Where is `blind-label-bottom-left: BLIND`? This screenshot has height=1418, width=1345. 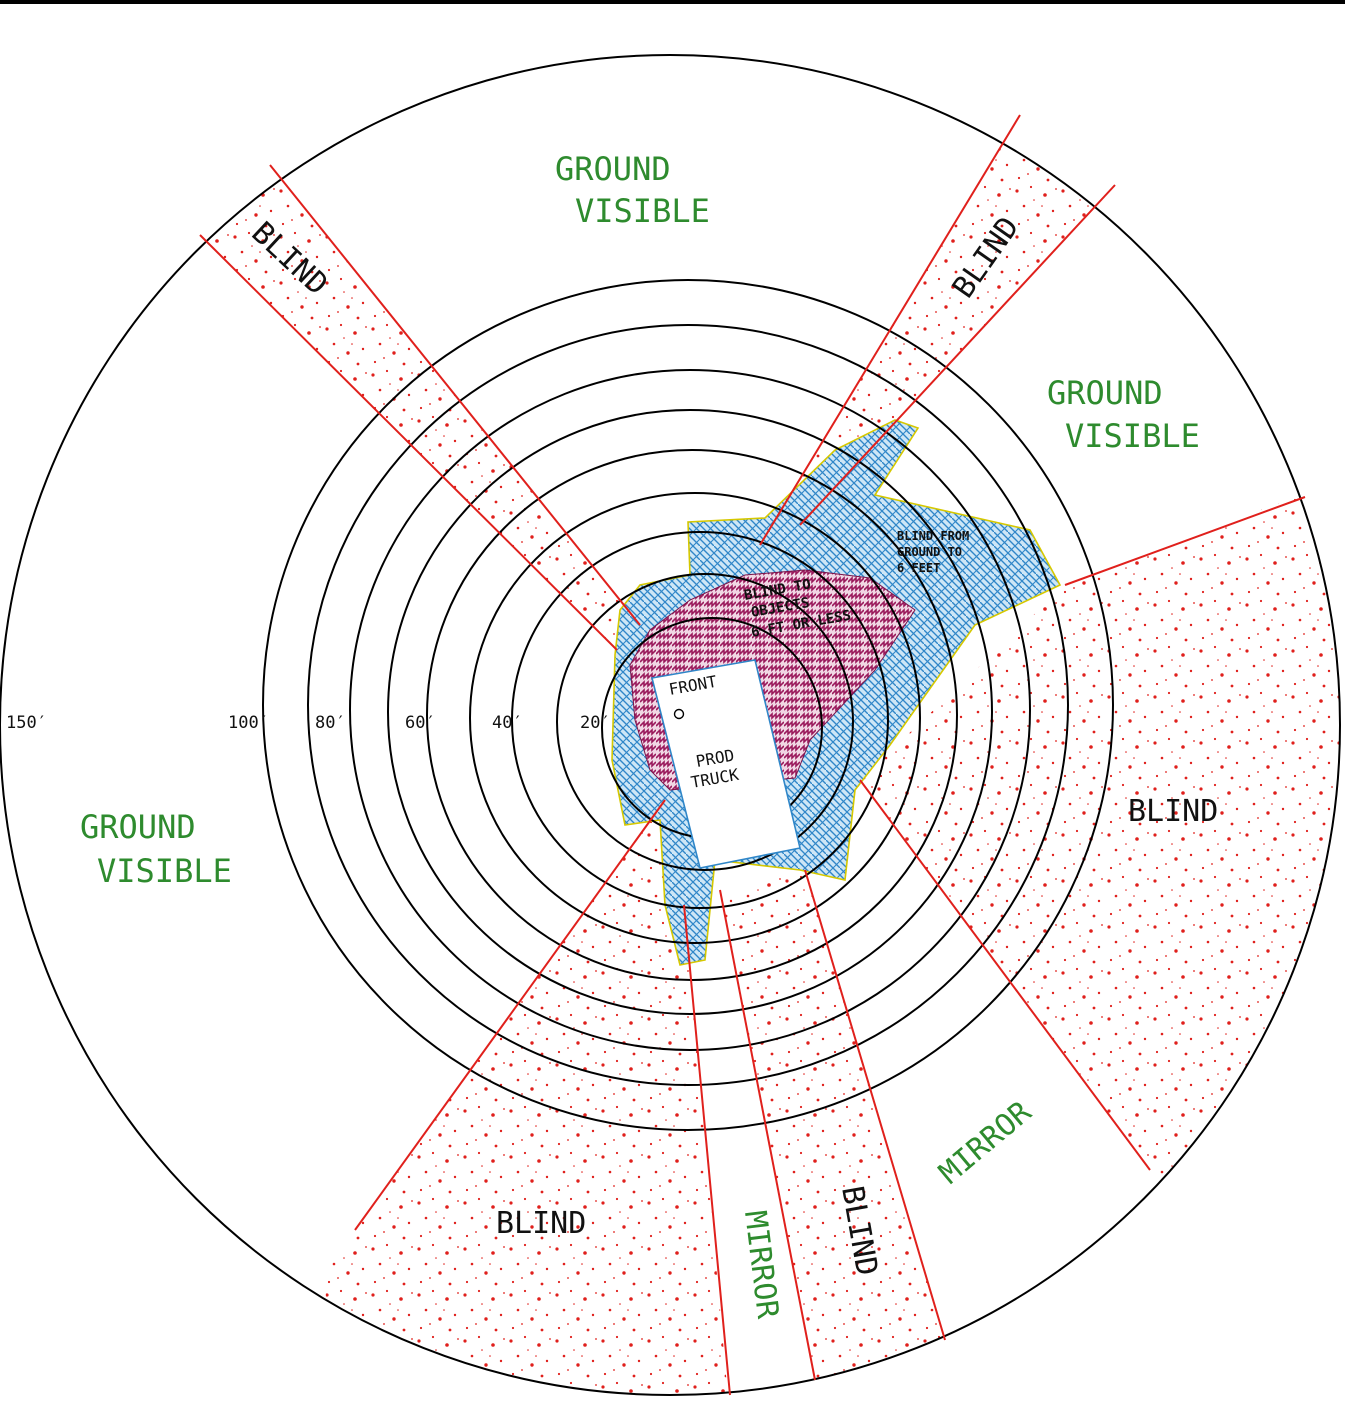 blind-label-bottom-left: BLIND is located at coordinates (541, 1223).